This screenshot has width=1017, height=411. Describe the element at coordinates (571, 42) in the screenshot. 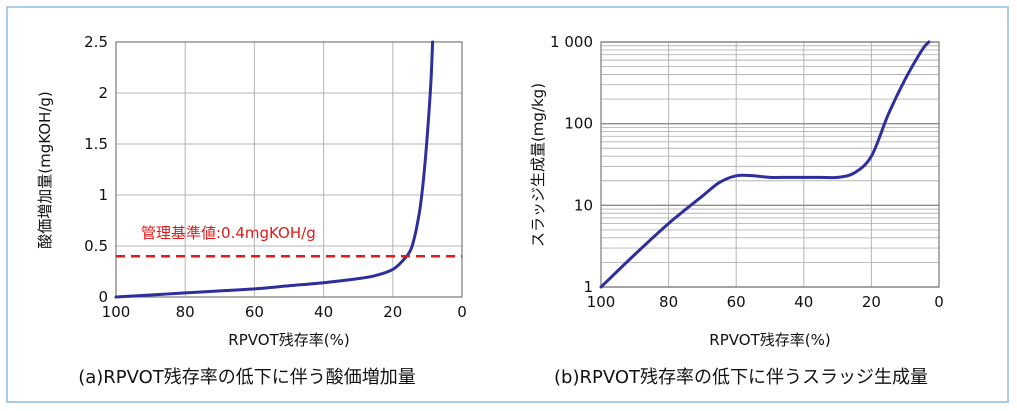

I see `chart-b-y-tick-label: 1 000` at that location.